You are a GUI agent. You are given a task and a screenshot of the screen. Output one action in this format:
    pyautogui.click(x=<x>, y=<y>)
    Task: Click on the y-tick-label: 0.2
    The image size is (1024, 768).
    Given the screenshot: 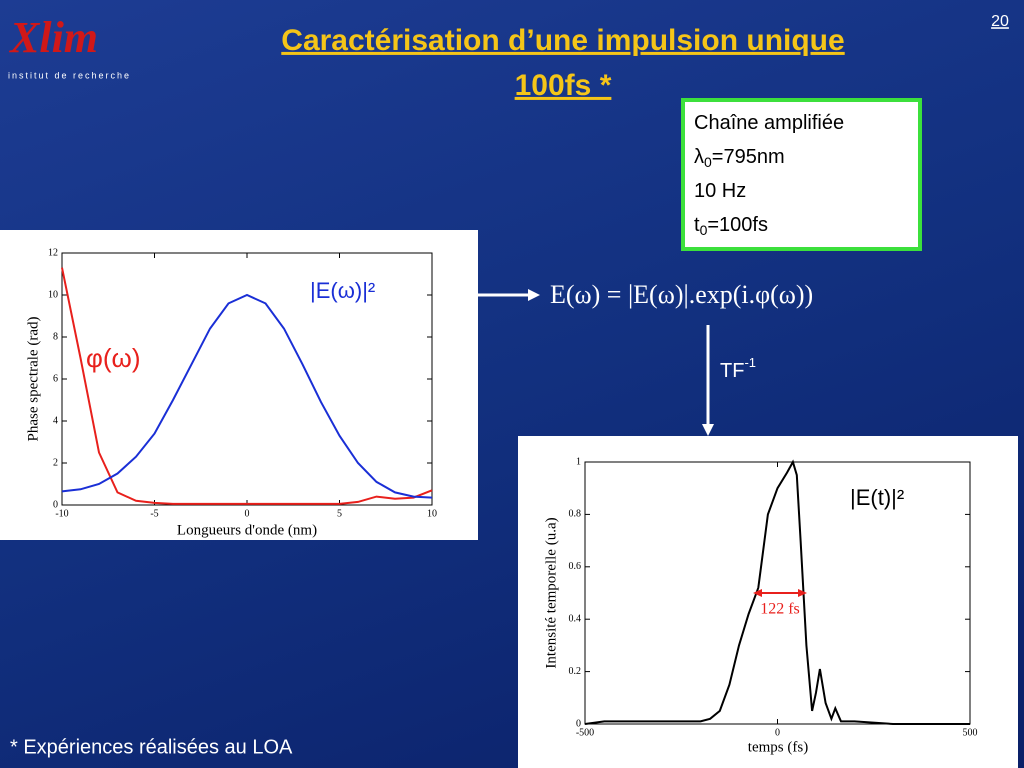 What is the action you would take?
    pyautogui.click(x=575, y=671)
    